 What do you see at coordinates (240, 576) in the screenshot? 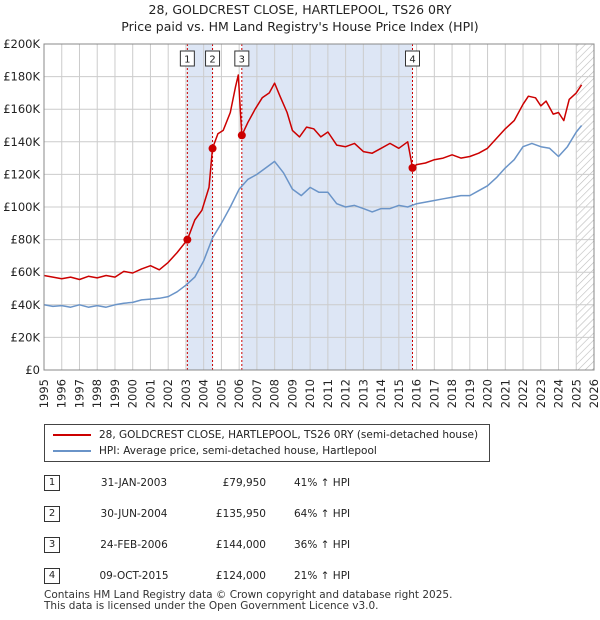
I see `transaction-price: £124,000` at bounding box center [240, 576].